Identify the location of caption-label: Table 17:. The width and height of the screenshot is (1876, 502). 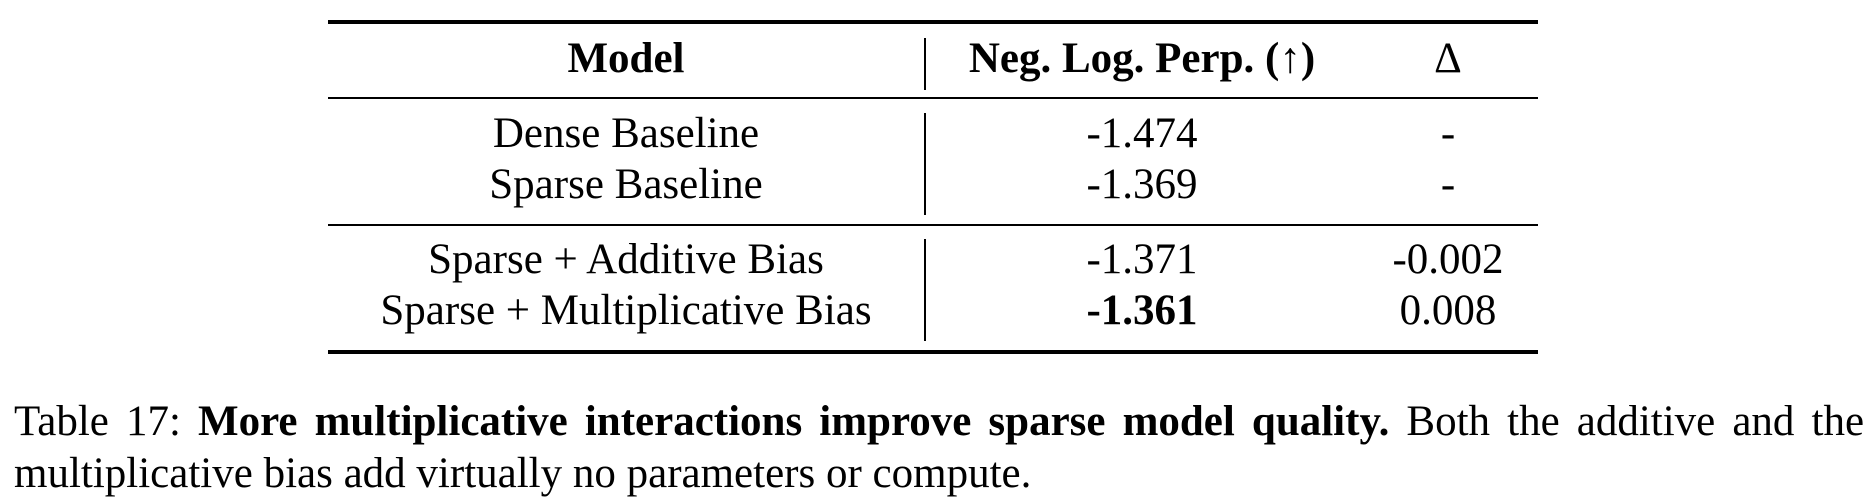
(97, 421).